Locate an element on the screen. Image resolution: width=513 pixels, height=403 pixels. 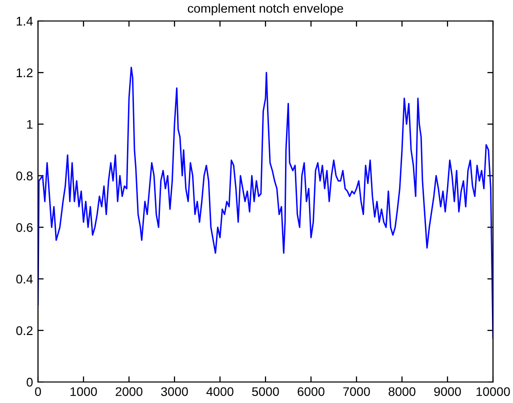
y-tick-label: 0.6 is located at coordinates (24, 227).